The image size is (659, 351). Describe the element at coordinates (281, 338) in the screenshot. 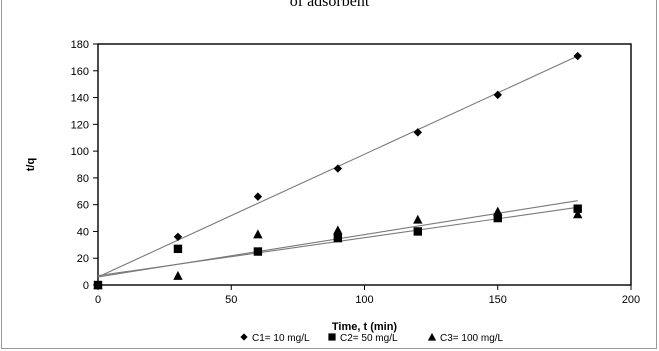

I see `legend-label-1: C1= 10 mg/L` at that location.